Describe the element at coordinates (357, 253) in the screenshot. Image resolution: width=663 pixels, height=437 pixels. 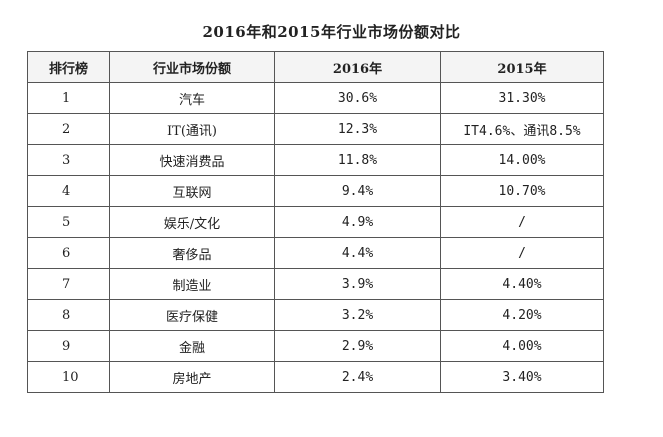
I see `cell-share-2016: 4.4%` at that location.